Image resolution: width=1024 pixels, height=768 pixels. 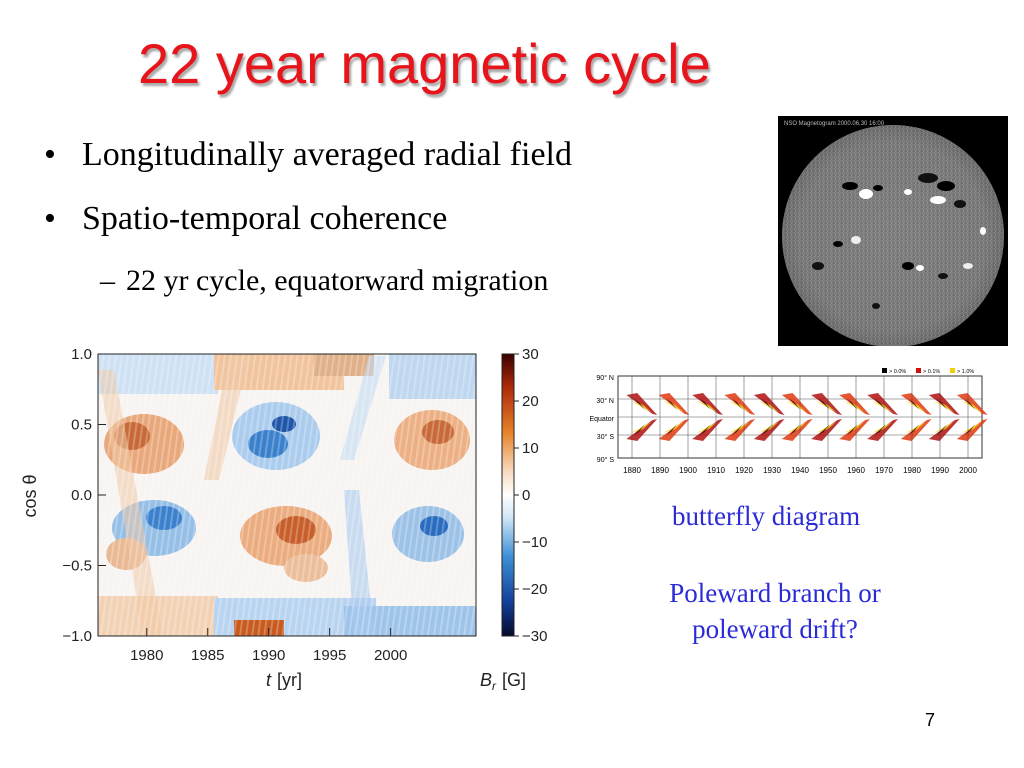 What do you see at coordinates (856, 470) in the screenshot?
I see `butterfly-year-label: 1960` at bounding box center [856, 470].